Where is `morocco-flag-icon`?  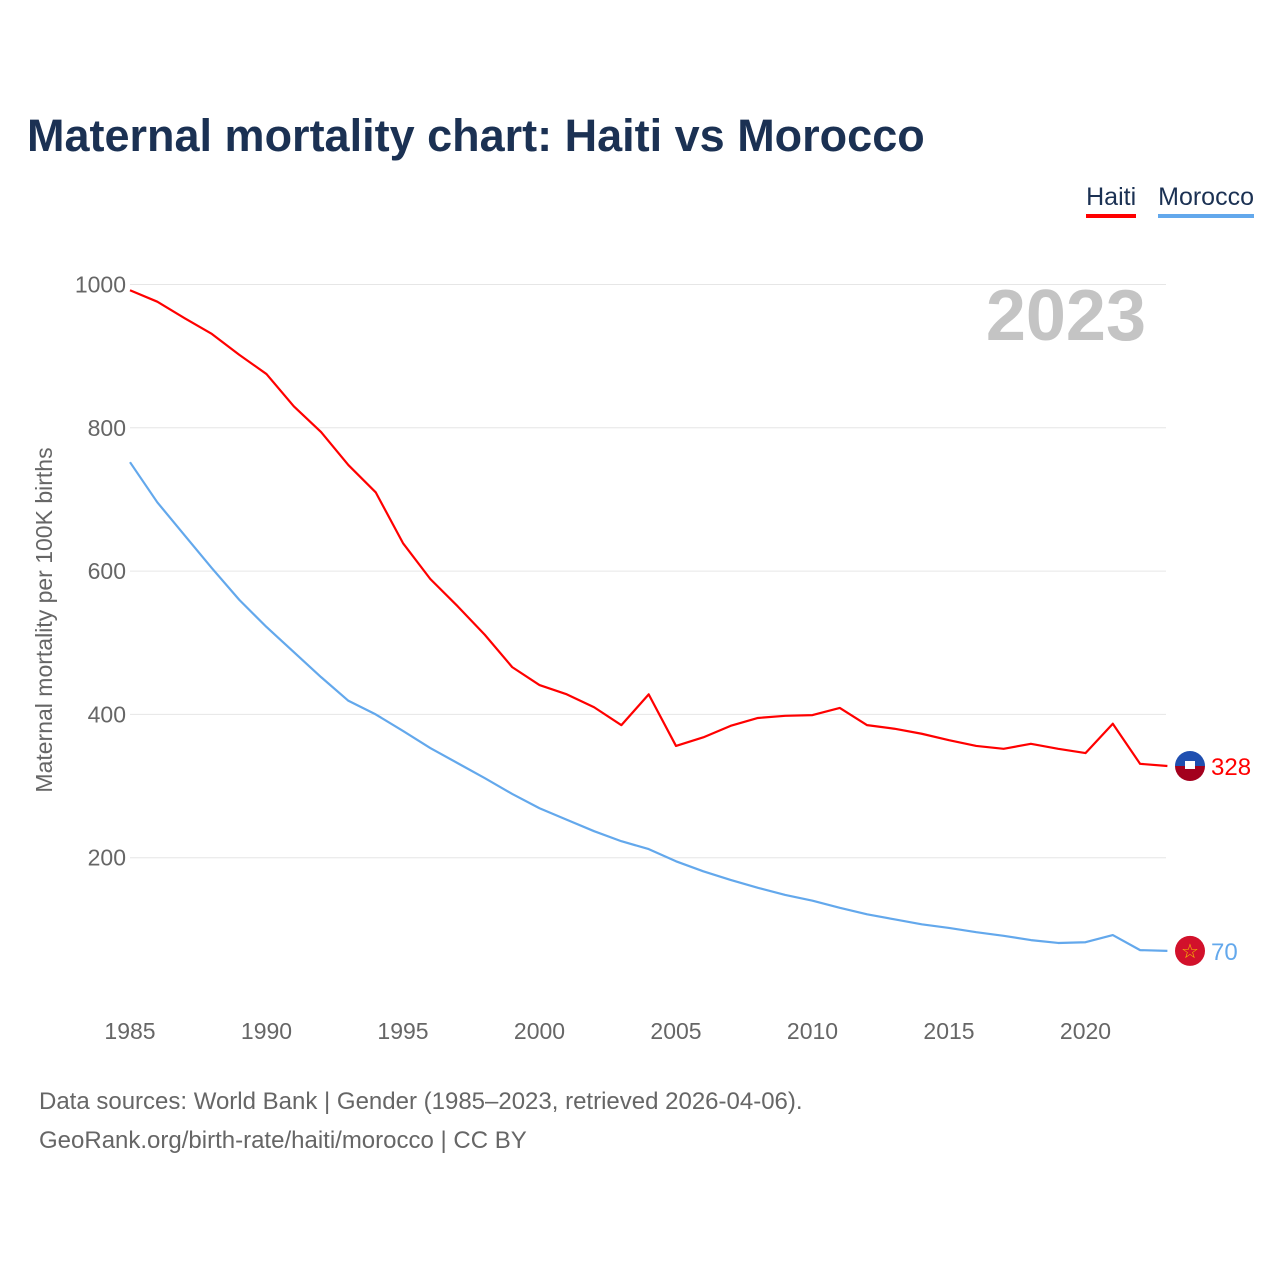
morocco-flag-icon is located at coordinates (1190, 950).